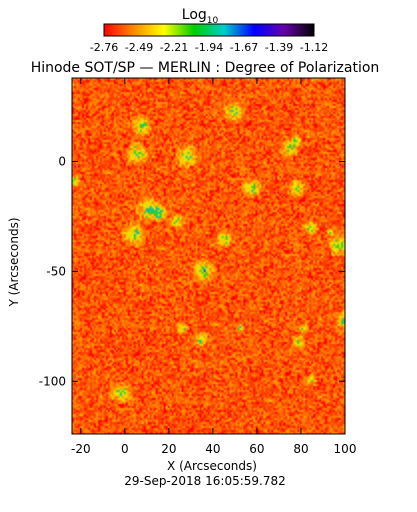  What do you see at coordinates (104, 47) in the screenshot?
I see `colorbar-tick-label: -2.76` at bounding box center [104, 47].